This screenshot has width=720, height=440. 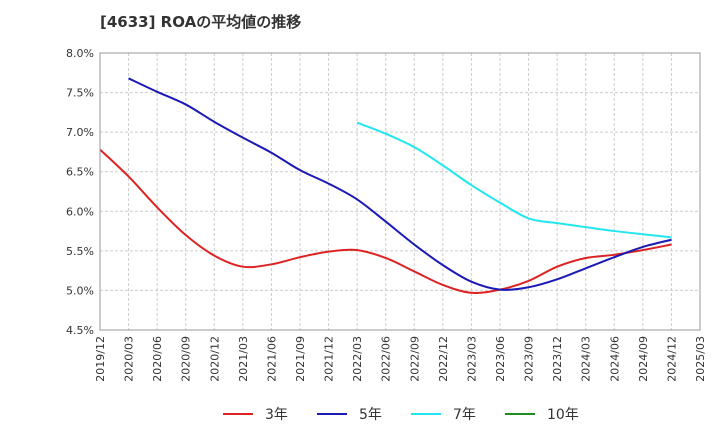 What do you see at coordinates (243, 359) in the screenshot?
I see `x-tick-label: 2021/03` at bounding box center [243, 359].